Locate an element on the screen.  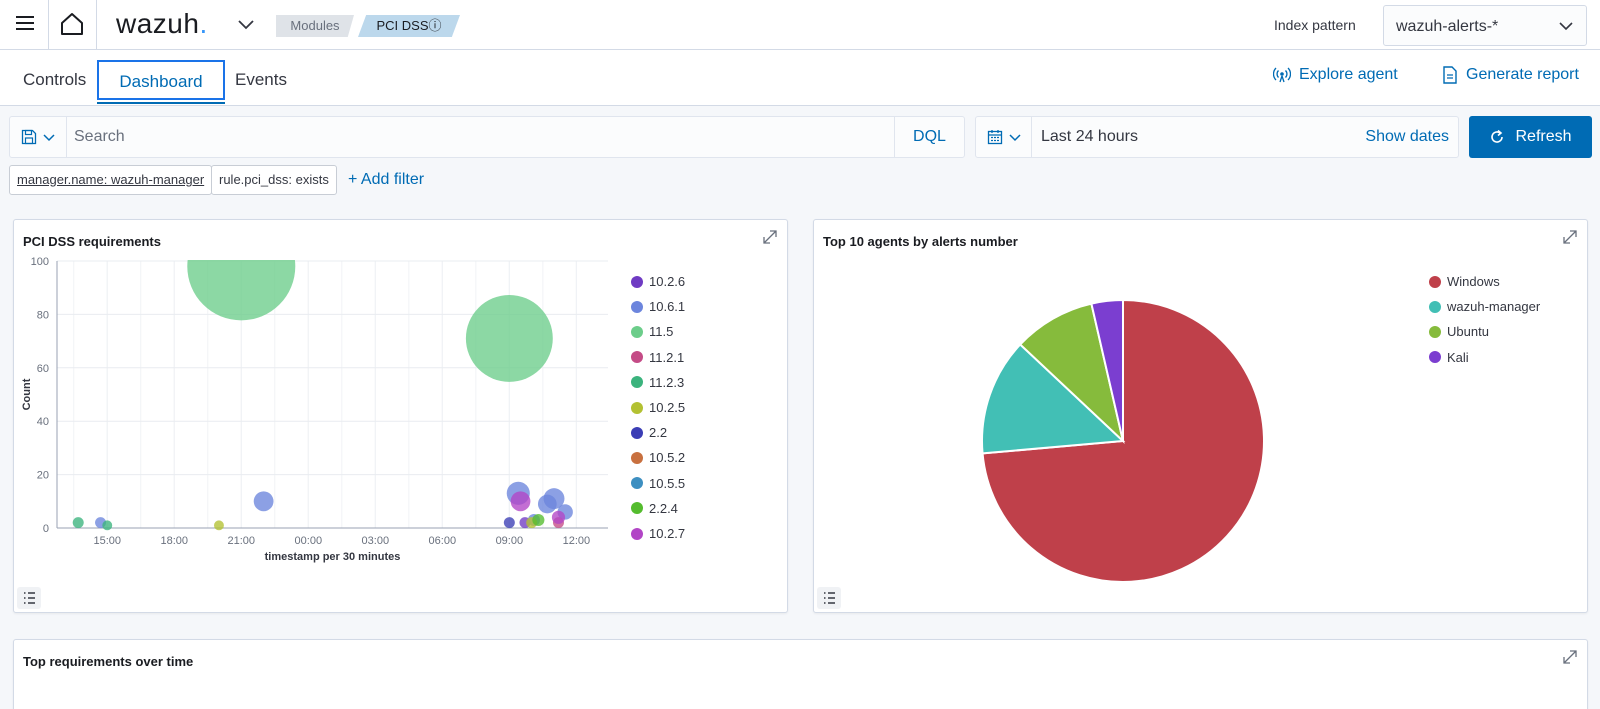
generate-report-link: Generate report is located at coordinates (1510, 75).